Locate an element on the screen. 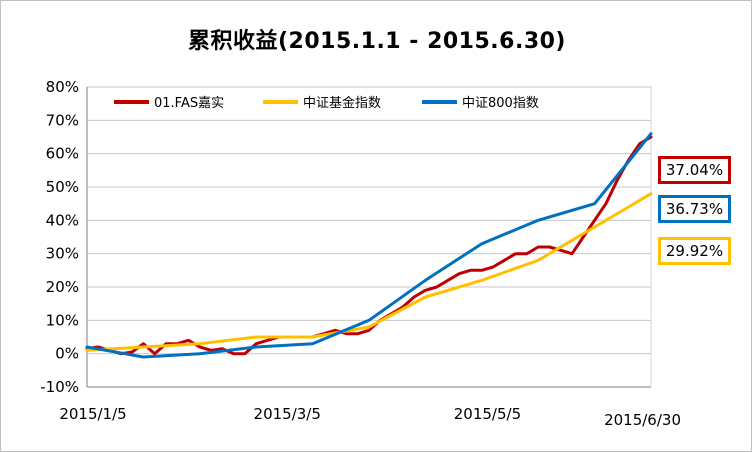  y-tick-label: 20% is located at coordinates (62, 287).